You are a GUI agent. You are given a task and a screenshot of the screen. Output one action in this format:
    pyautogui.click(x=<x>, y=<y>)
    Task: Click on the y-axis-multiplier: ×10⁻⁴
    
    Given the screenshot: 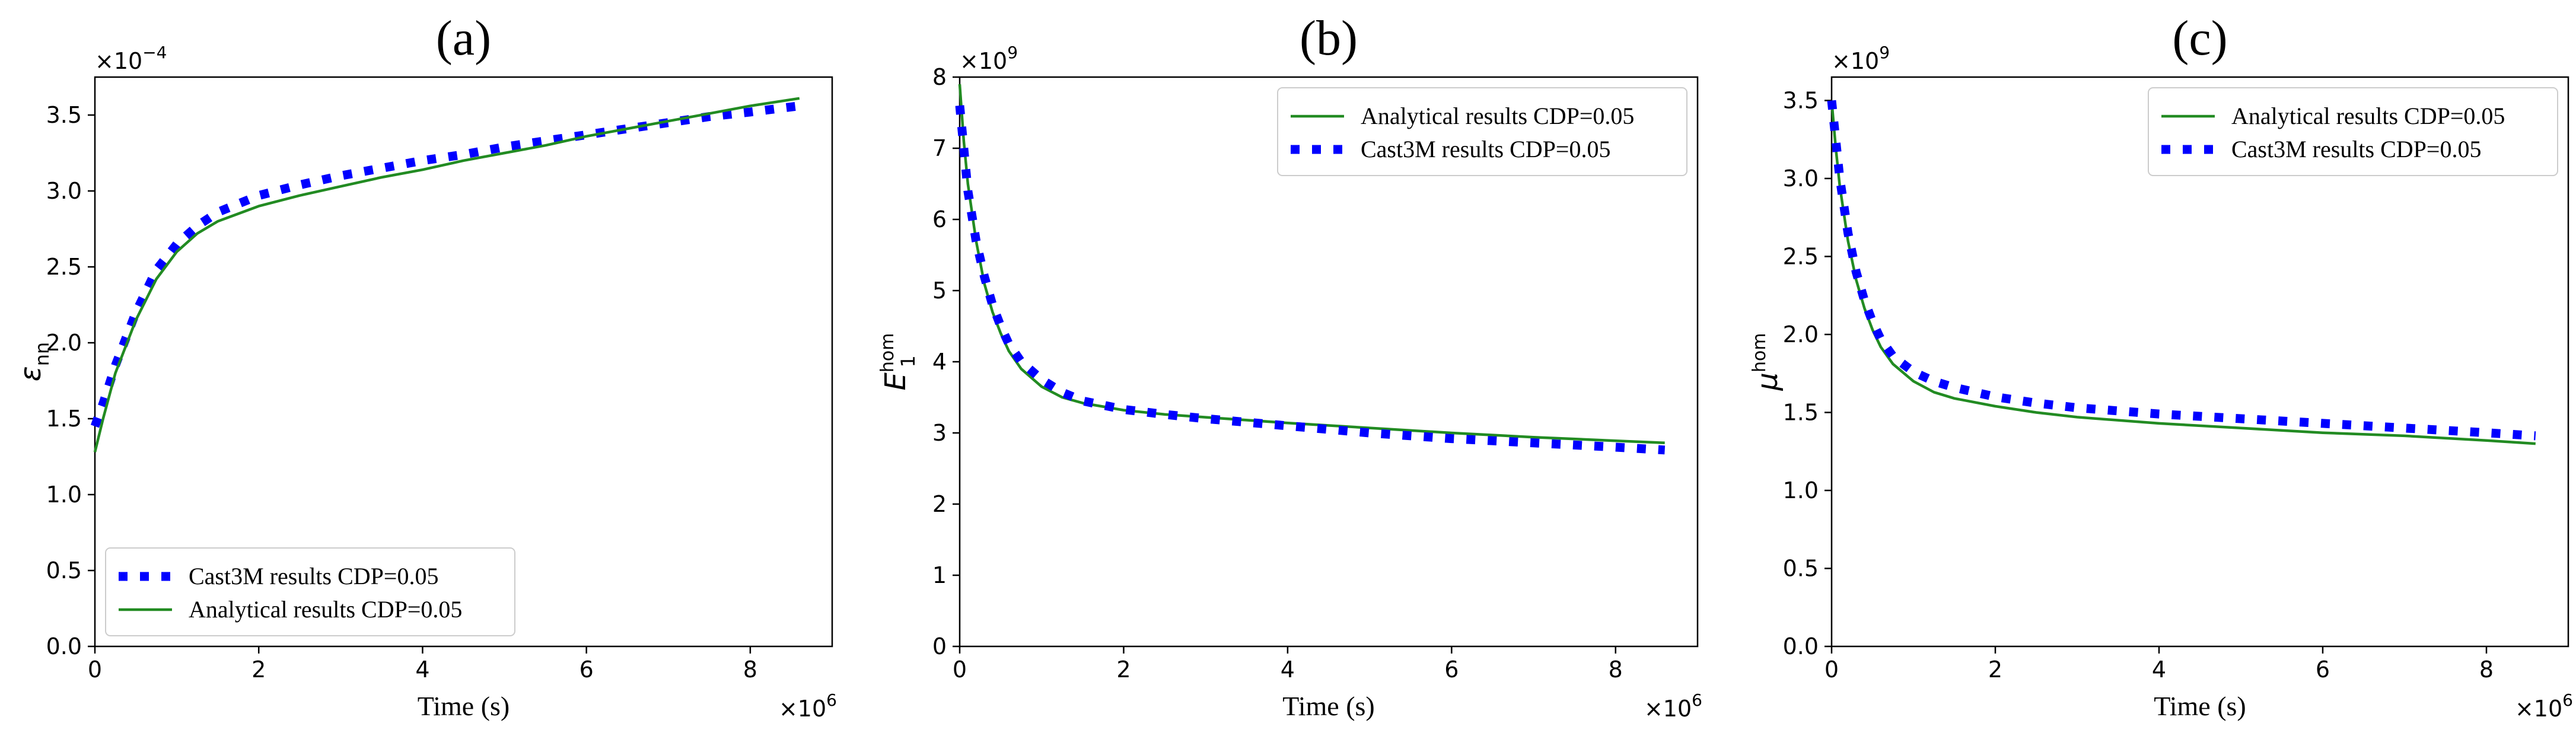 What is the action you would take?
    pyautogui.click(x=131, y=59)
    